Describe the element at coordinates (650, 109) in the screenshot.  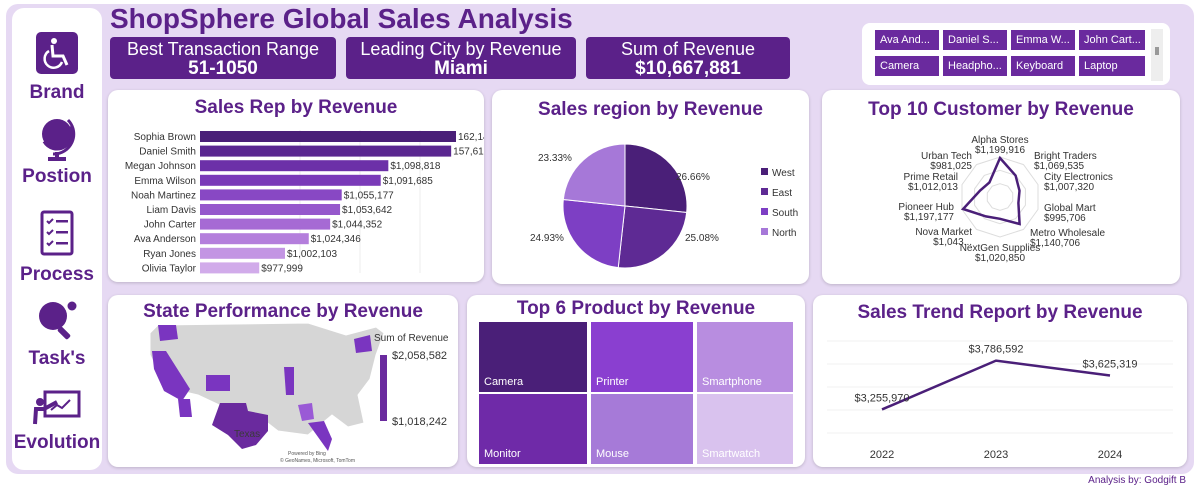
I see `chart-title: Sales region by Revenue` at that location.